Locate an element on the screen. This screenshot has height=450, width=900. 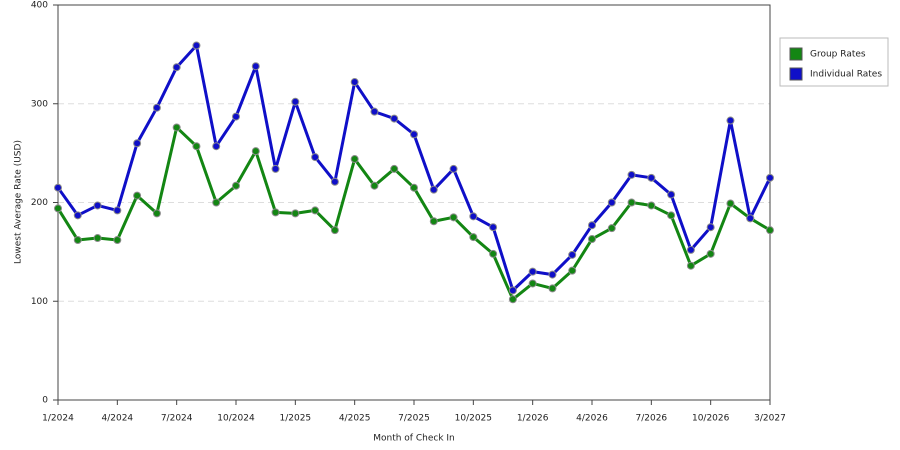
x-axis-label: Month of Check In is located at coordinates (414, 439).